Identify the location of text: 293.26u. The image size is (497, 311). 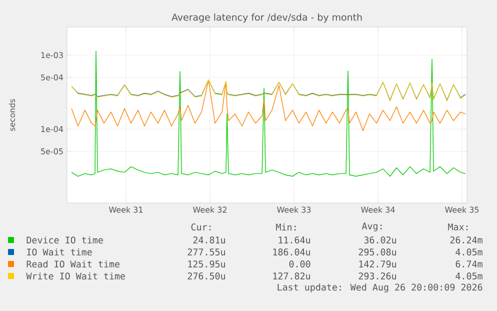
(377, 276).